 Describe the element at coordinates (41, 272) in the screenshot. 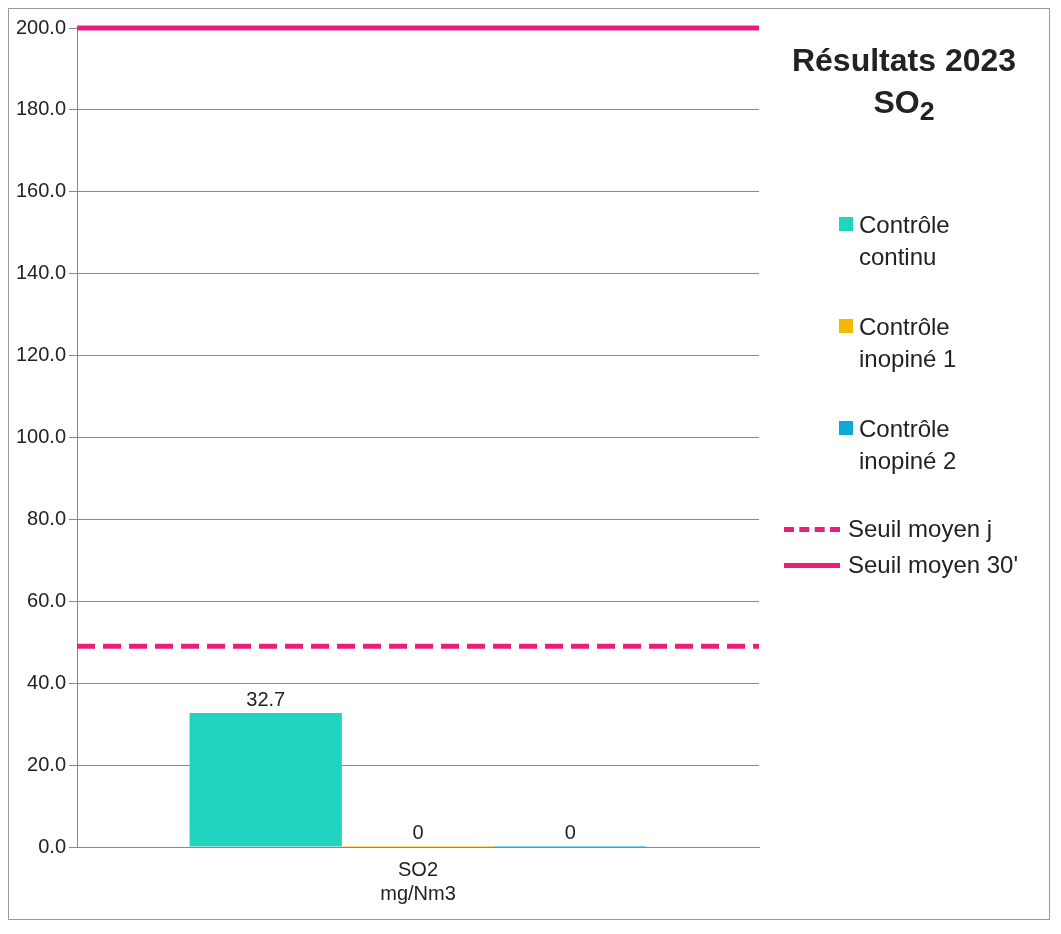

I see `y-tick-label: 140.0` at that location.